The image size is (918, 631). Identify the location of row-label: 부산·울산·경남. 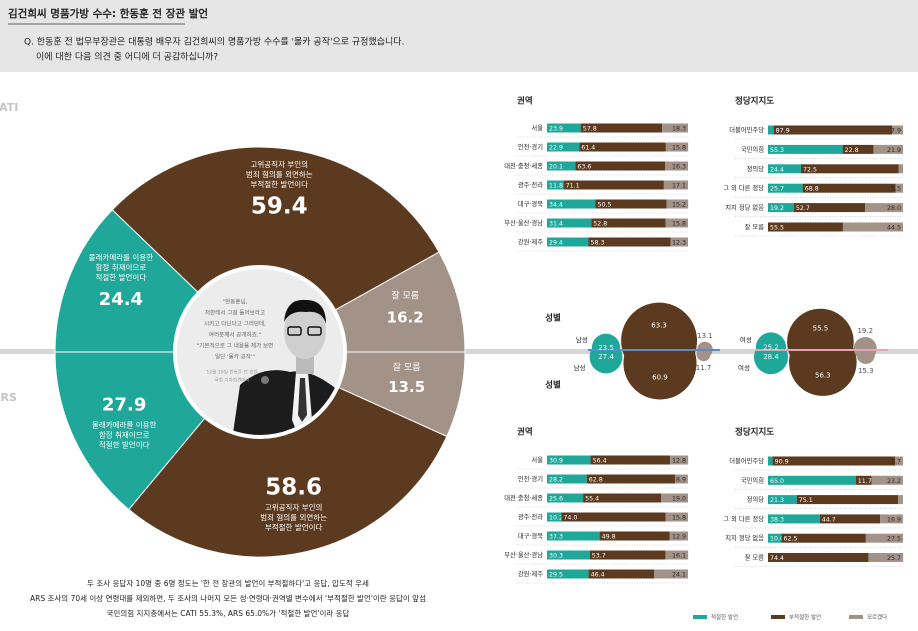
(523, 222).